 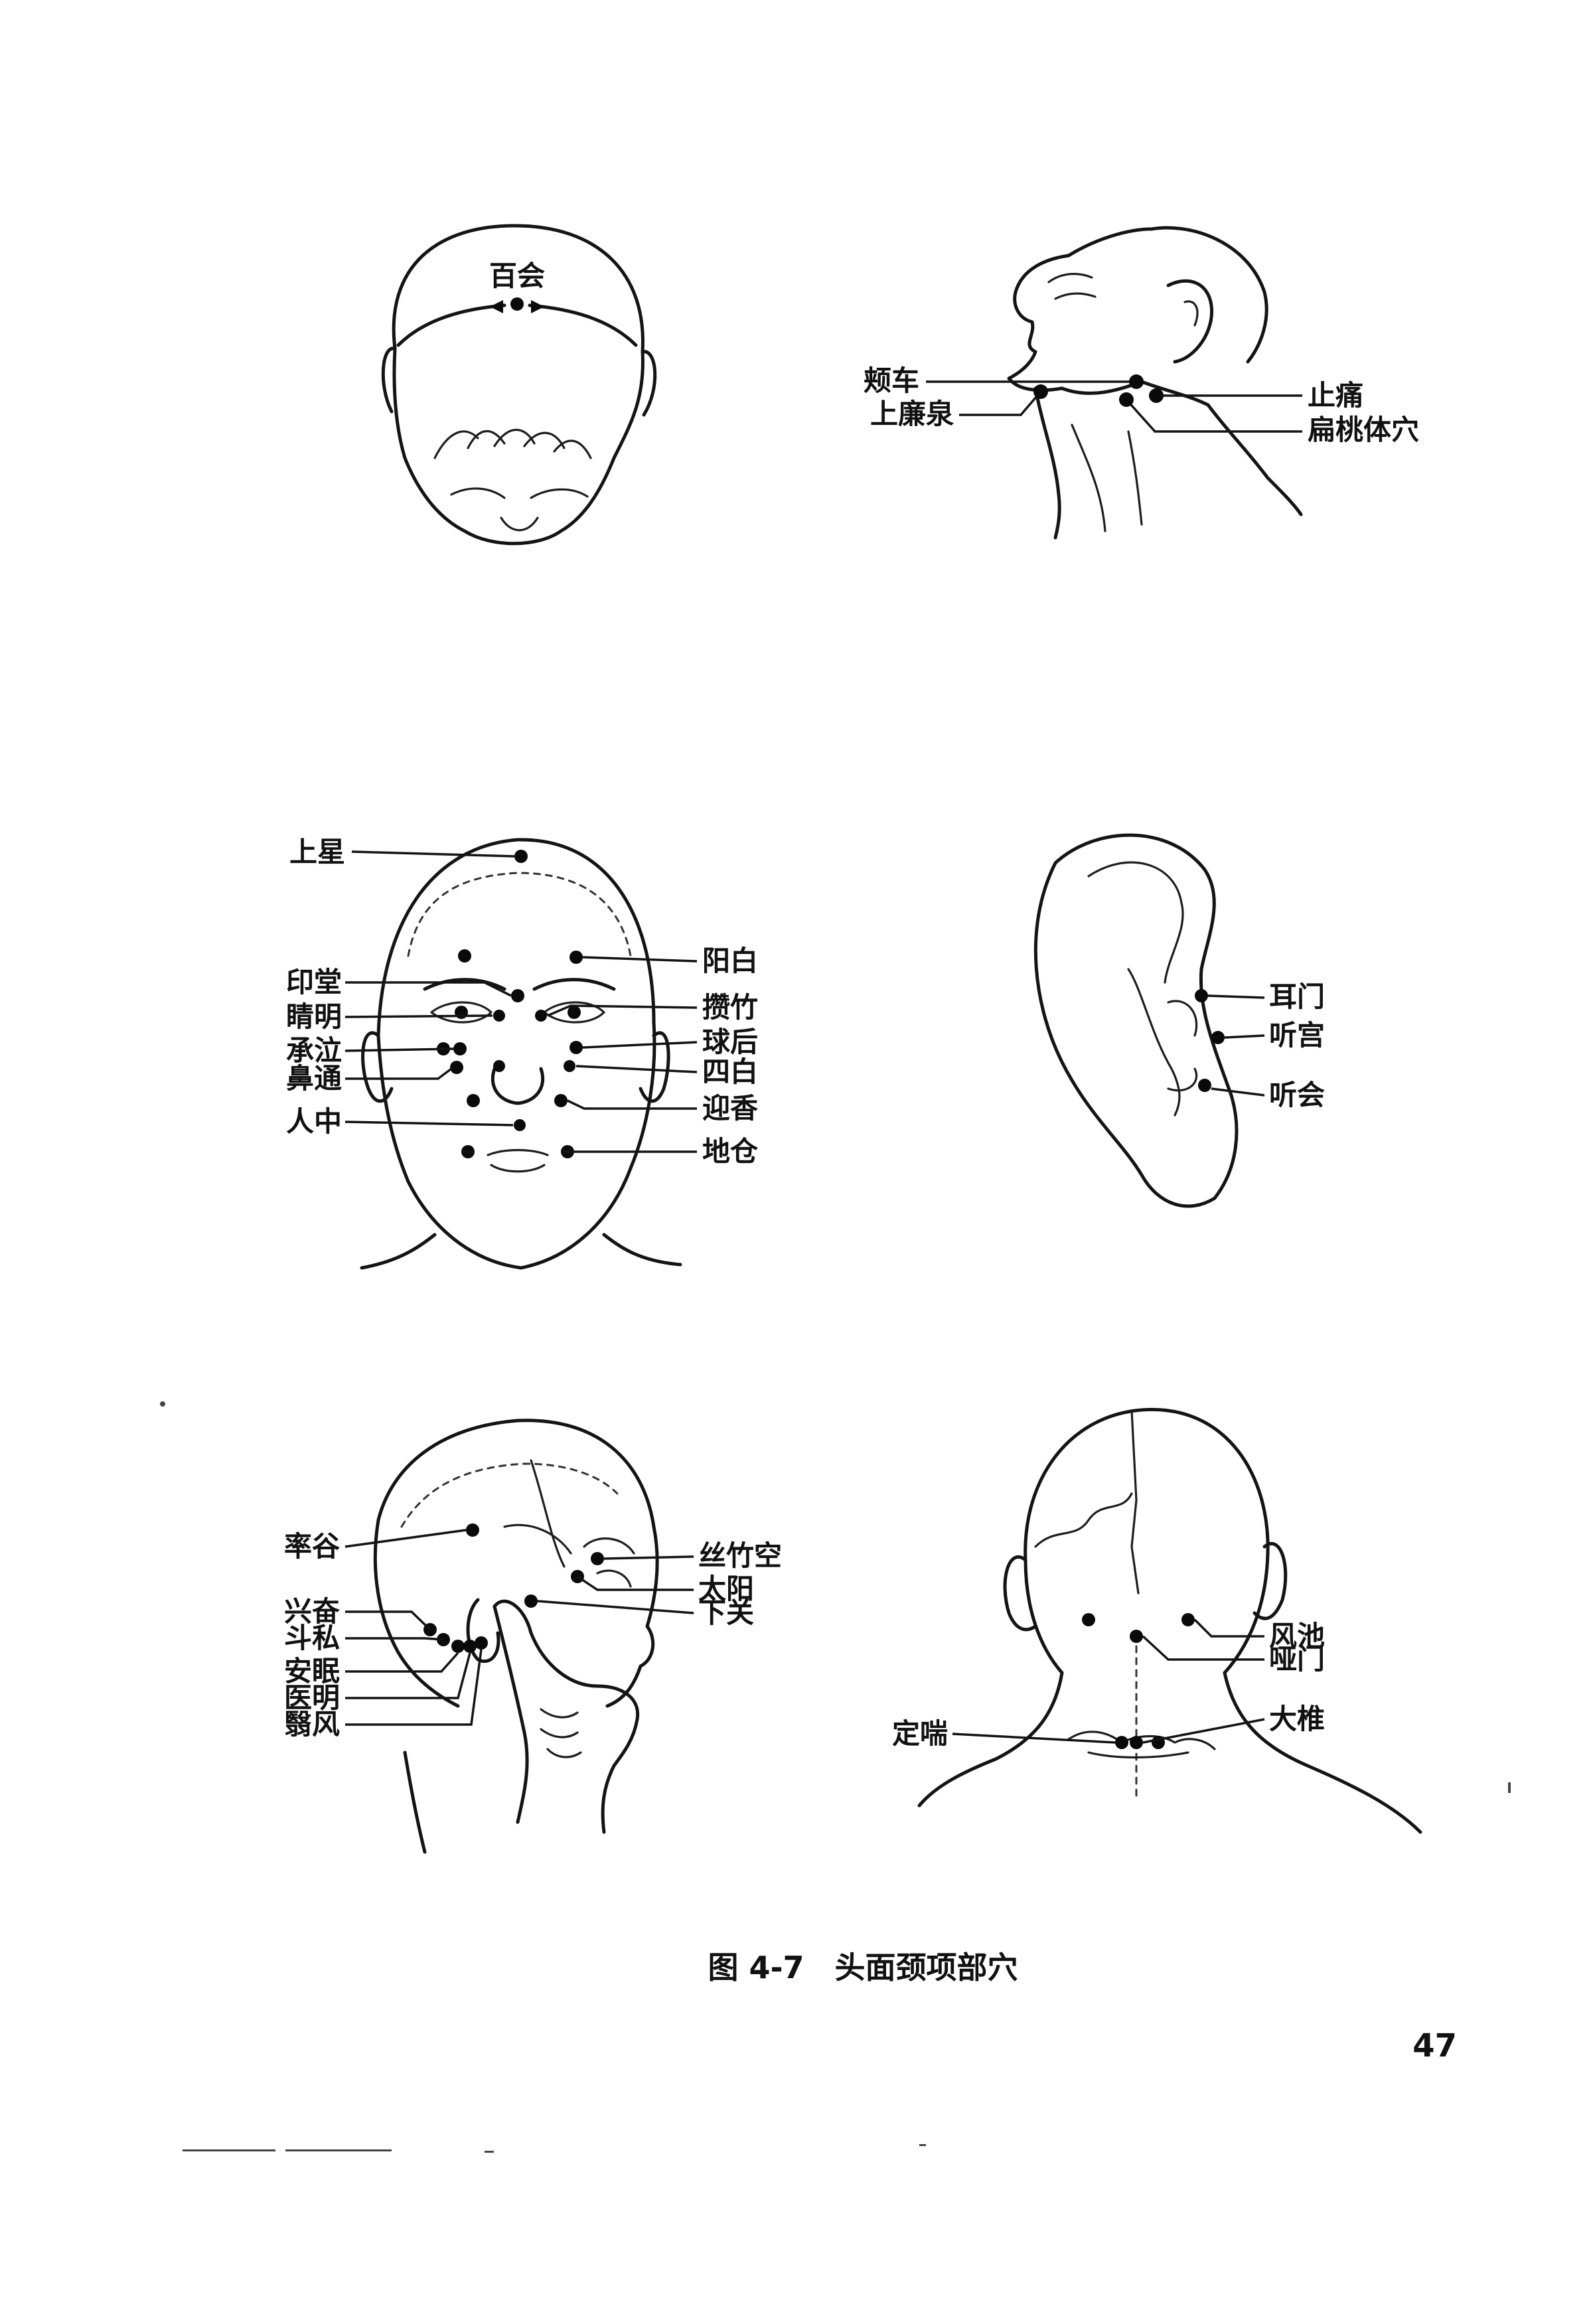 I want to click on renzhong-point, so click(x=520, y=1125).